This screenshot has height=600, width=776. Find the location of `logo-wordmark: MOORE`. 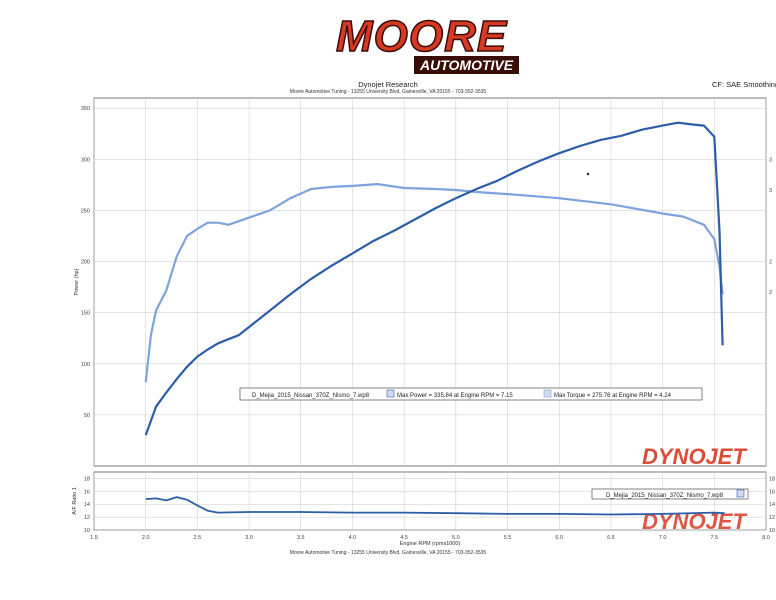

logo-wordmark: MOORE is located at coordinates (421, 36).